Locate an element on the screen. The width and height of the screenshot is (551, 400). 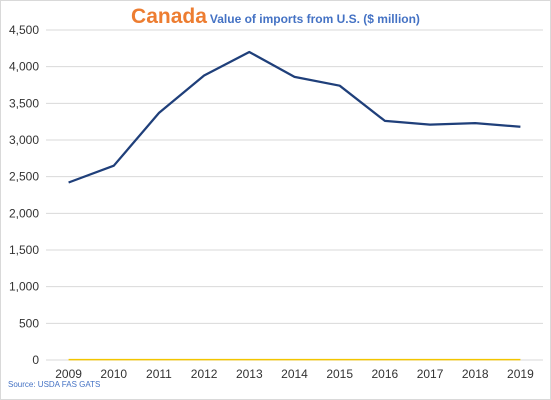
y-tick-label: 0 is located at coordinates (35, 360).